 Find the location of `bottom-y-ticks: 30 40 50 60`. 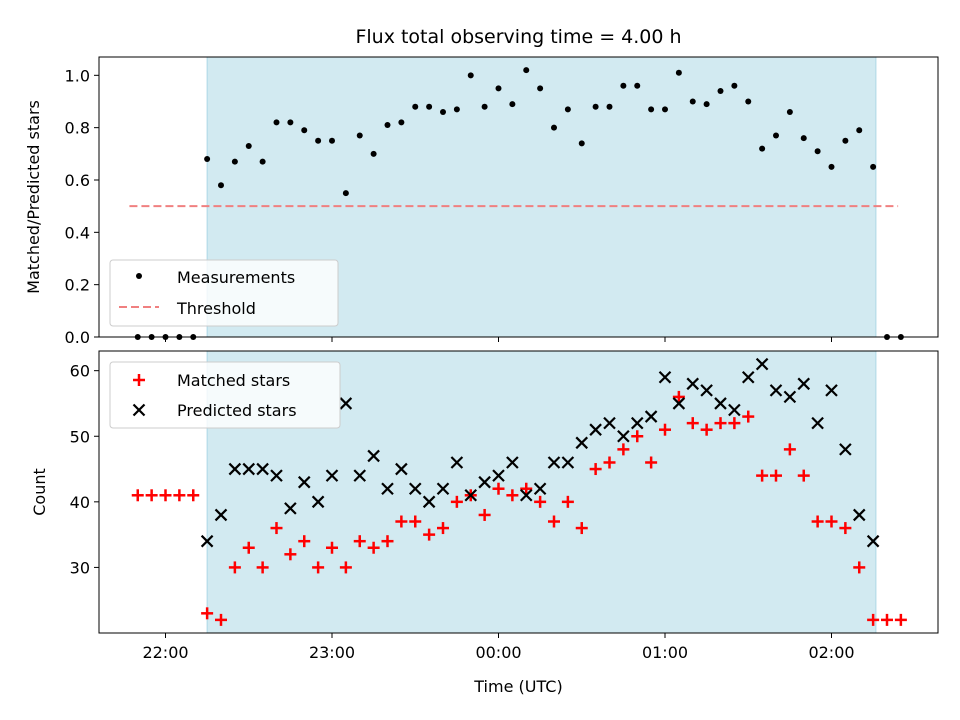

bottom-y-ticks: 30 40 50 60 is located at coordinates (84, 469).